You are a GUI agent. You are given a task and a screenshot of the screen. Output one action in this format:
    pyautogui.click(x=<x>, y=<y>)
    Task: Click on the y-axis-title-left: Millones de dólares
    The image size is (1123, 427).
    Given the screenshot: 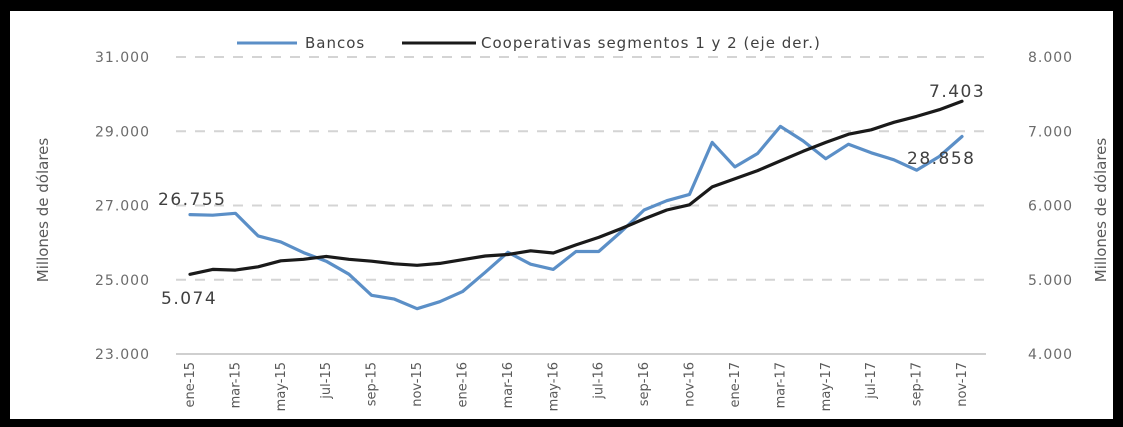 What is the action you would take?
    pyautogui.click(x=43, y=210)
    